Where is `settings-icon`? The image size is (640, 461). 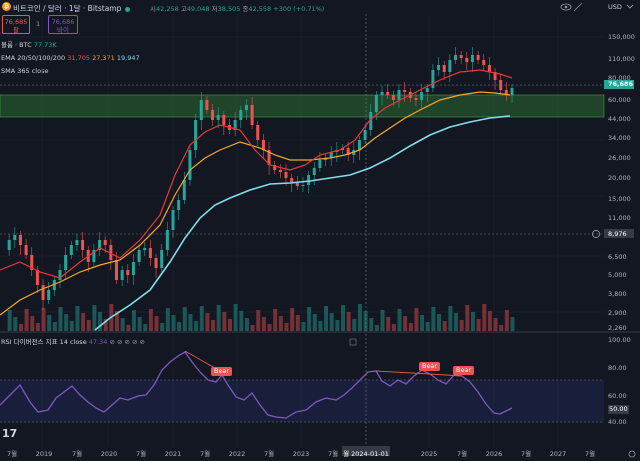 settings-icon is located at coordinates (632, 454).